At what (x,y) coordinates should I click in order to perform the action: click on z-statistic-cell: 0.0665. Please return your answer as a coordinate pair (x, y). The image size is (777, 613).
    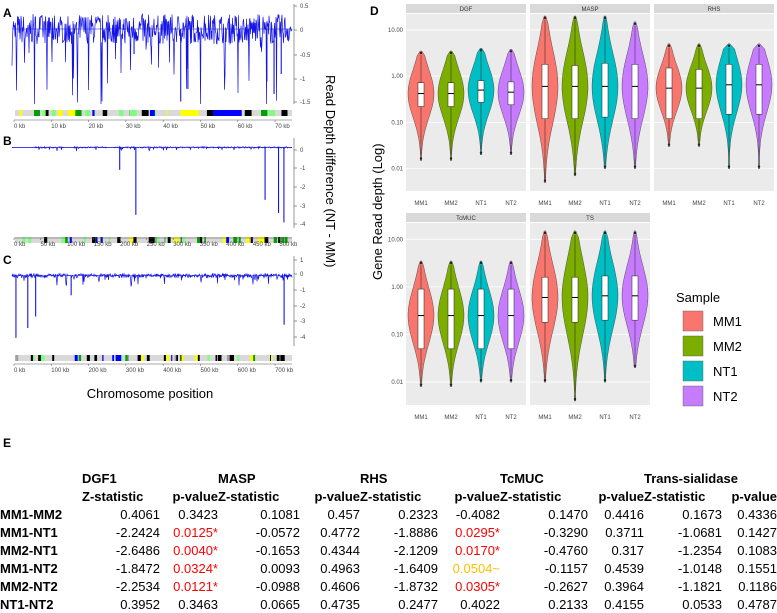
    Looking at the image, I should click on (280, 604).